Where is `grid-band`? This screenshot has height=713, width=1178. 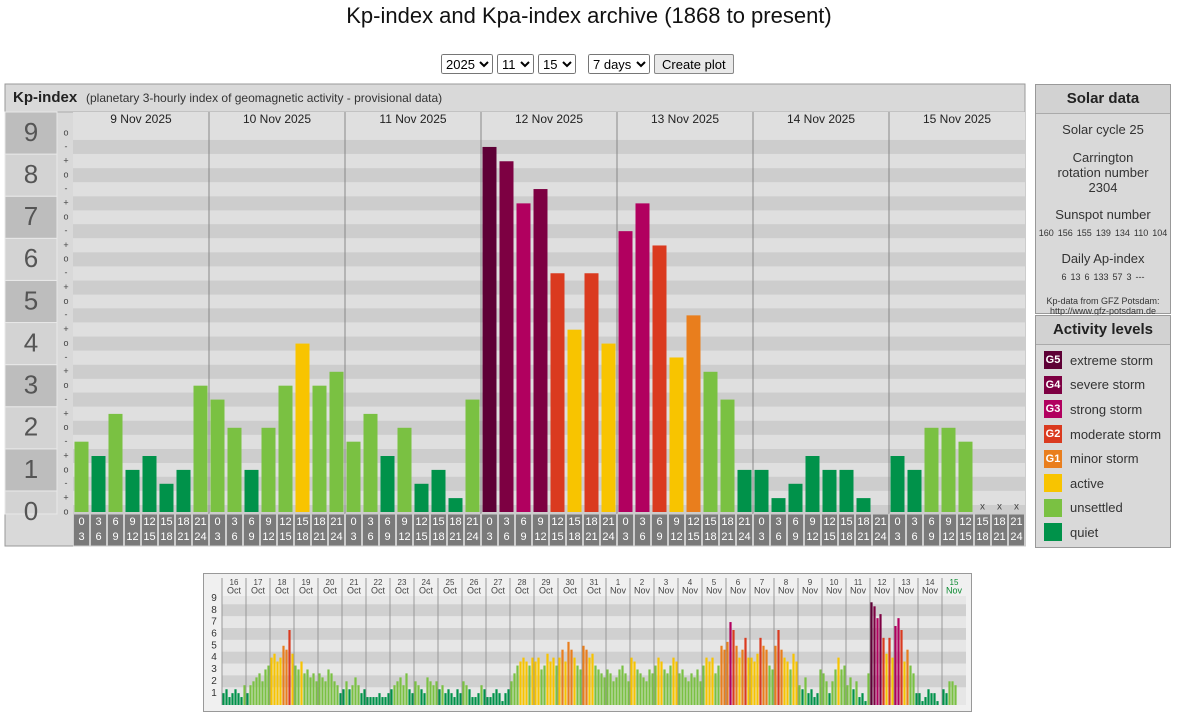 grid-band is located at coordinates (549, 456).